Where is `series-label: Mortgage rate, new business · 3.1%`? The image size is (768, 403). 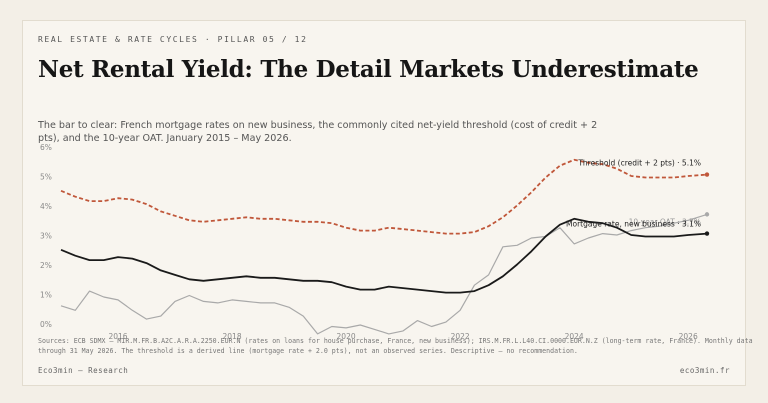 series-label: Mortgage rate, new business · 3.1% is located at coordinates (633, 224).